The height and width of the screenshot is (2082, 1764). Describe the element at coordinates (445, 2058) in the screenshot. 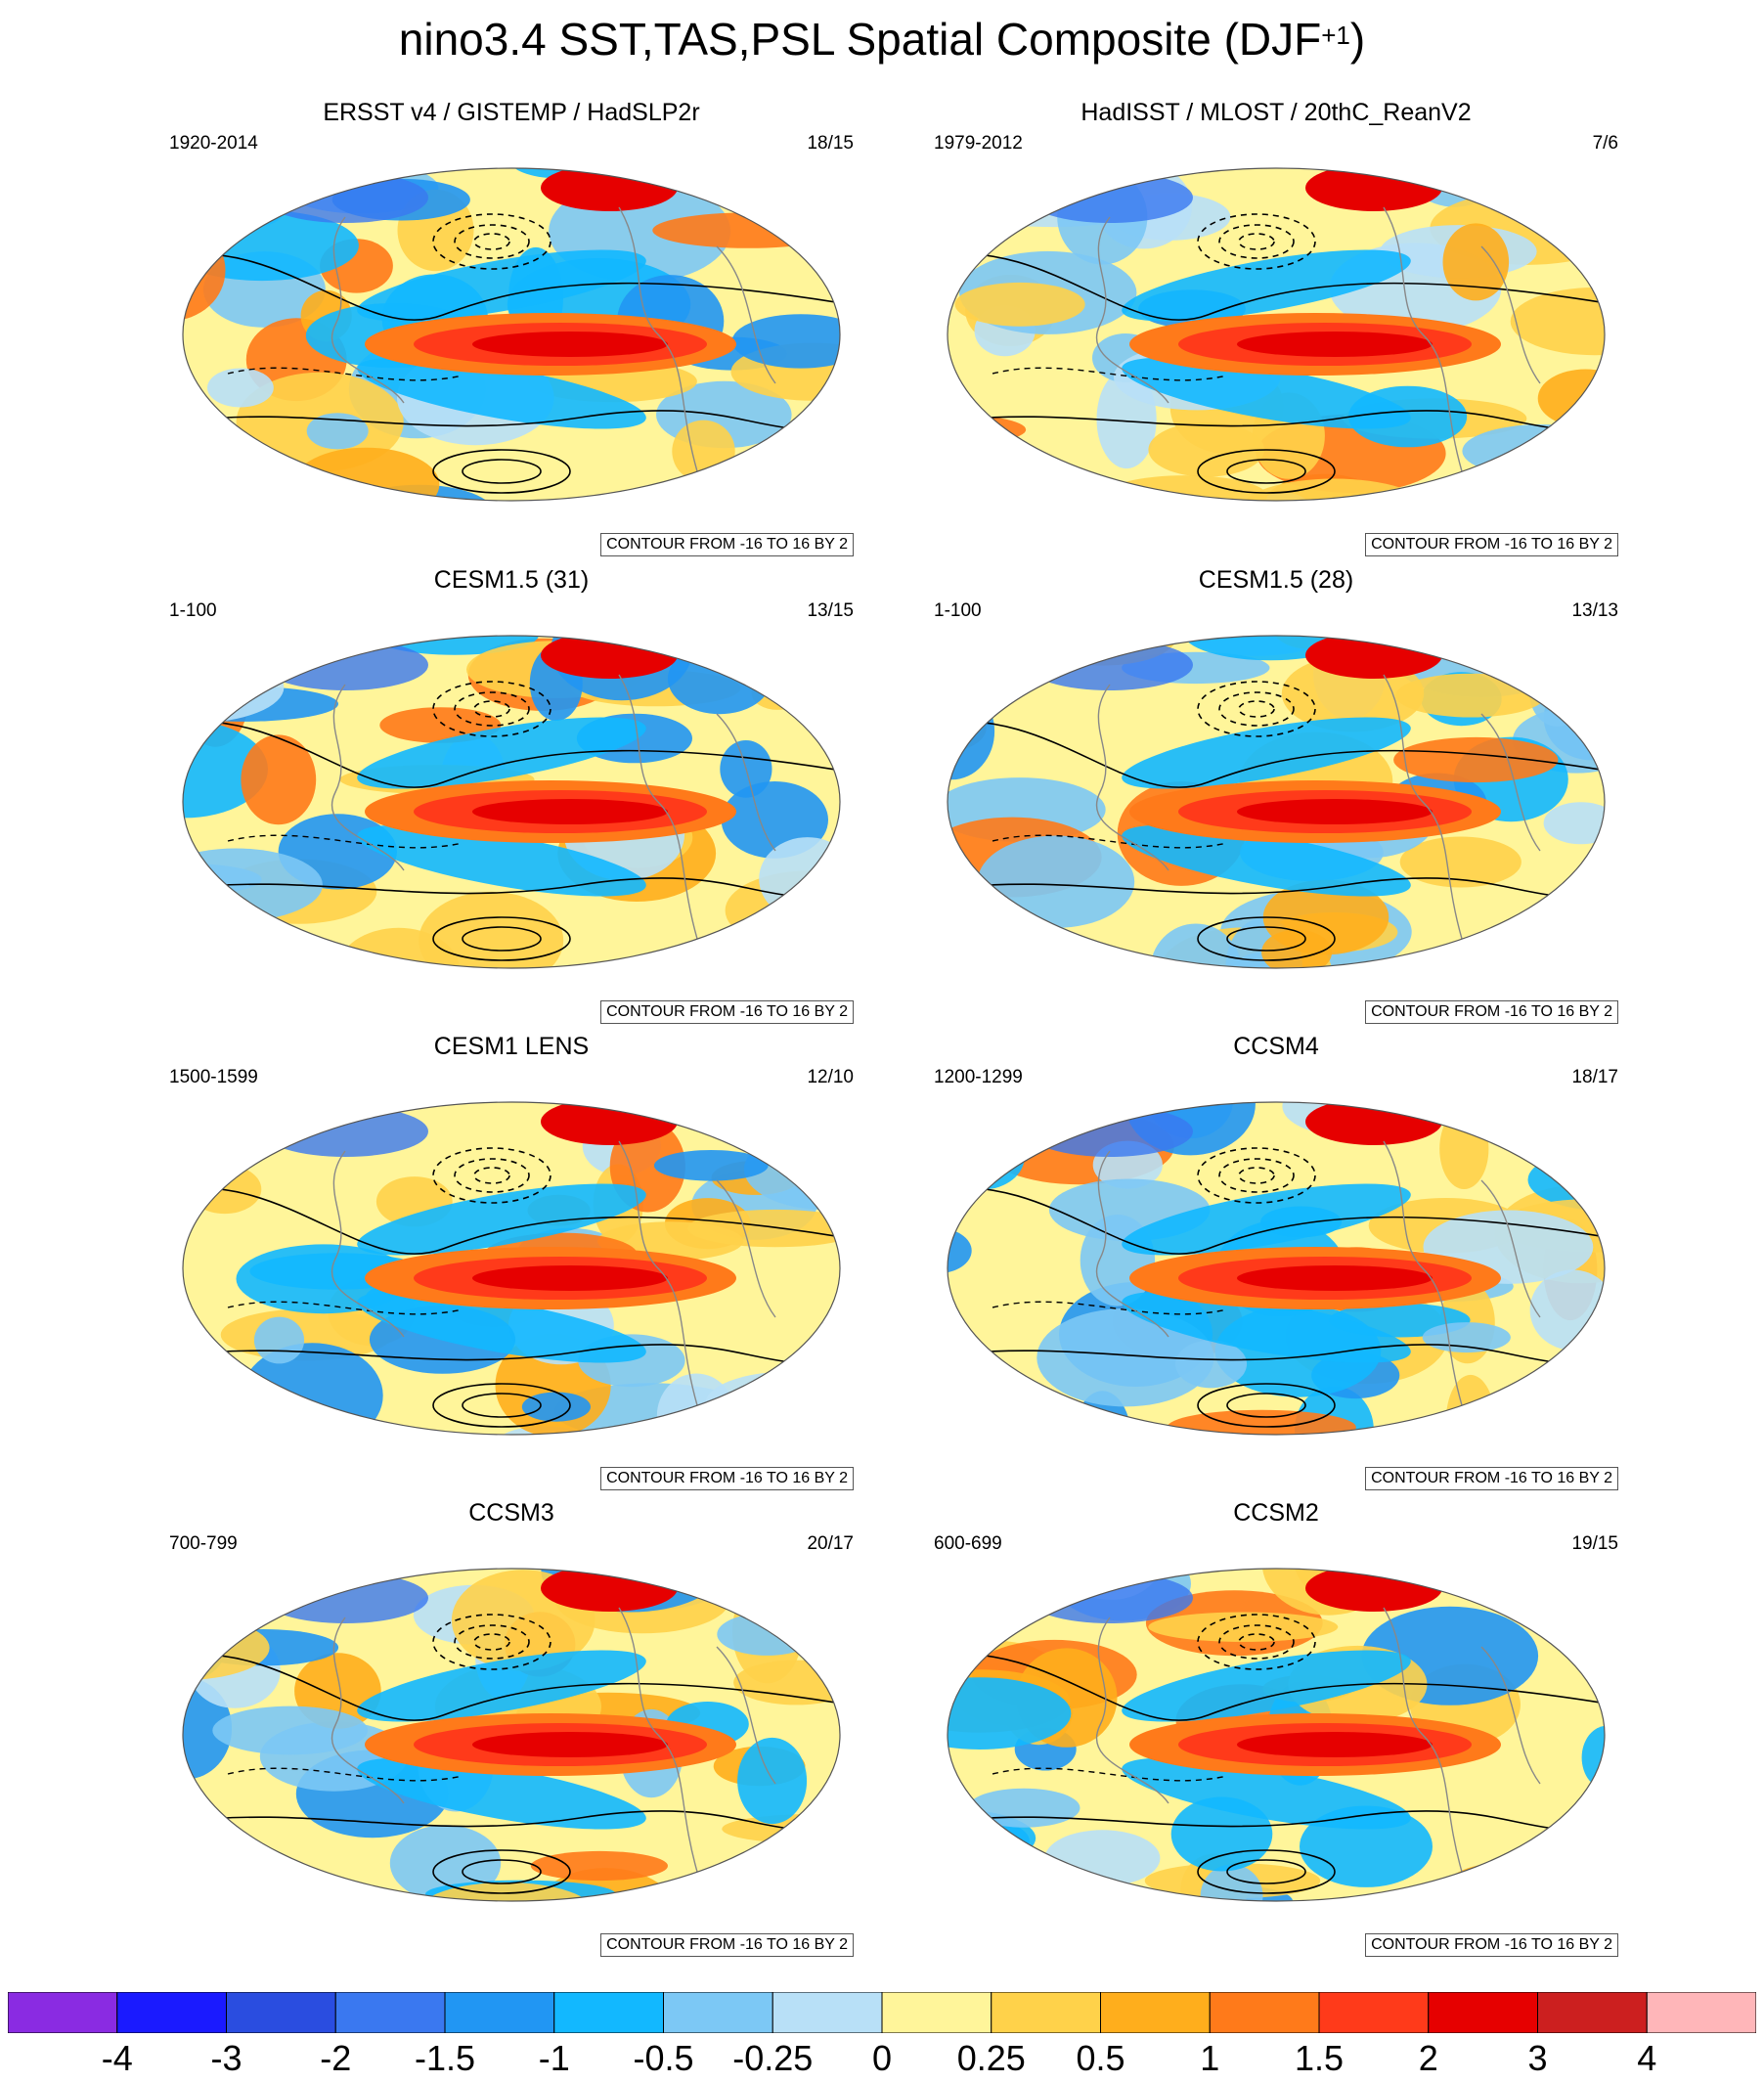

I see `colorbar-label: -1.5` at that location.